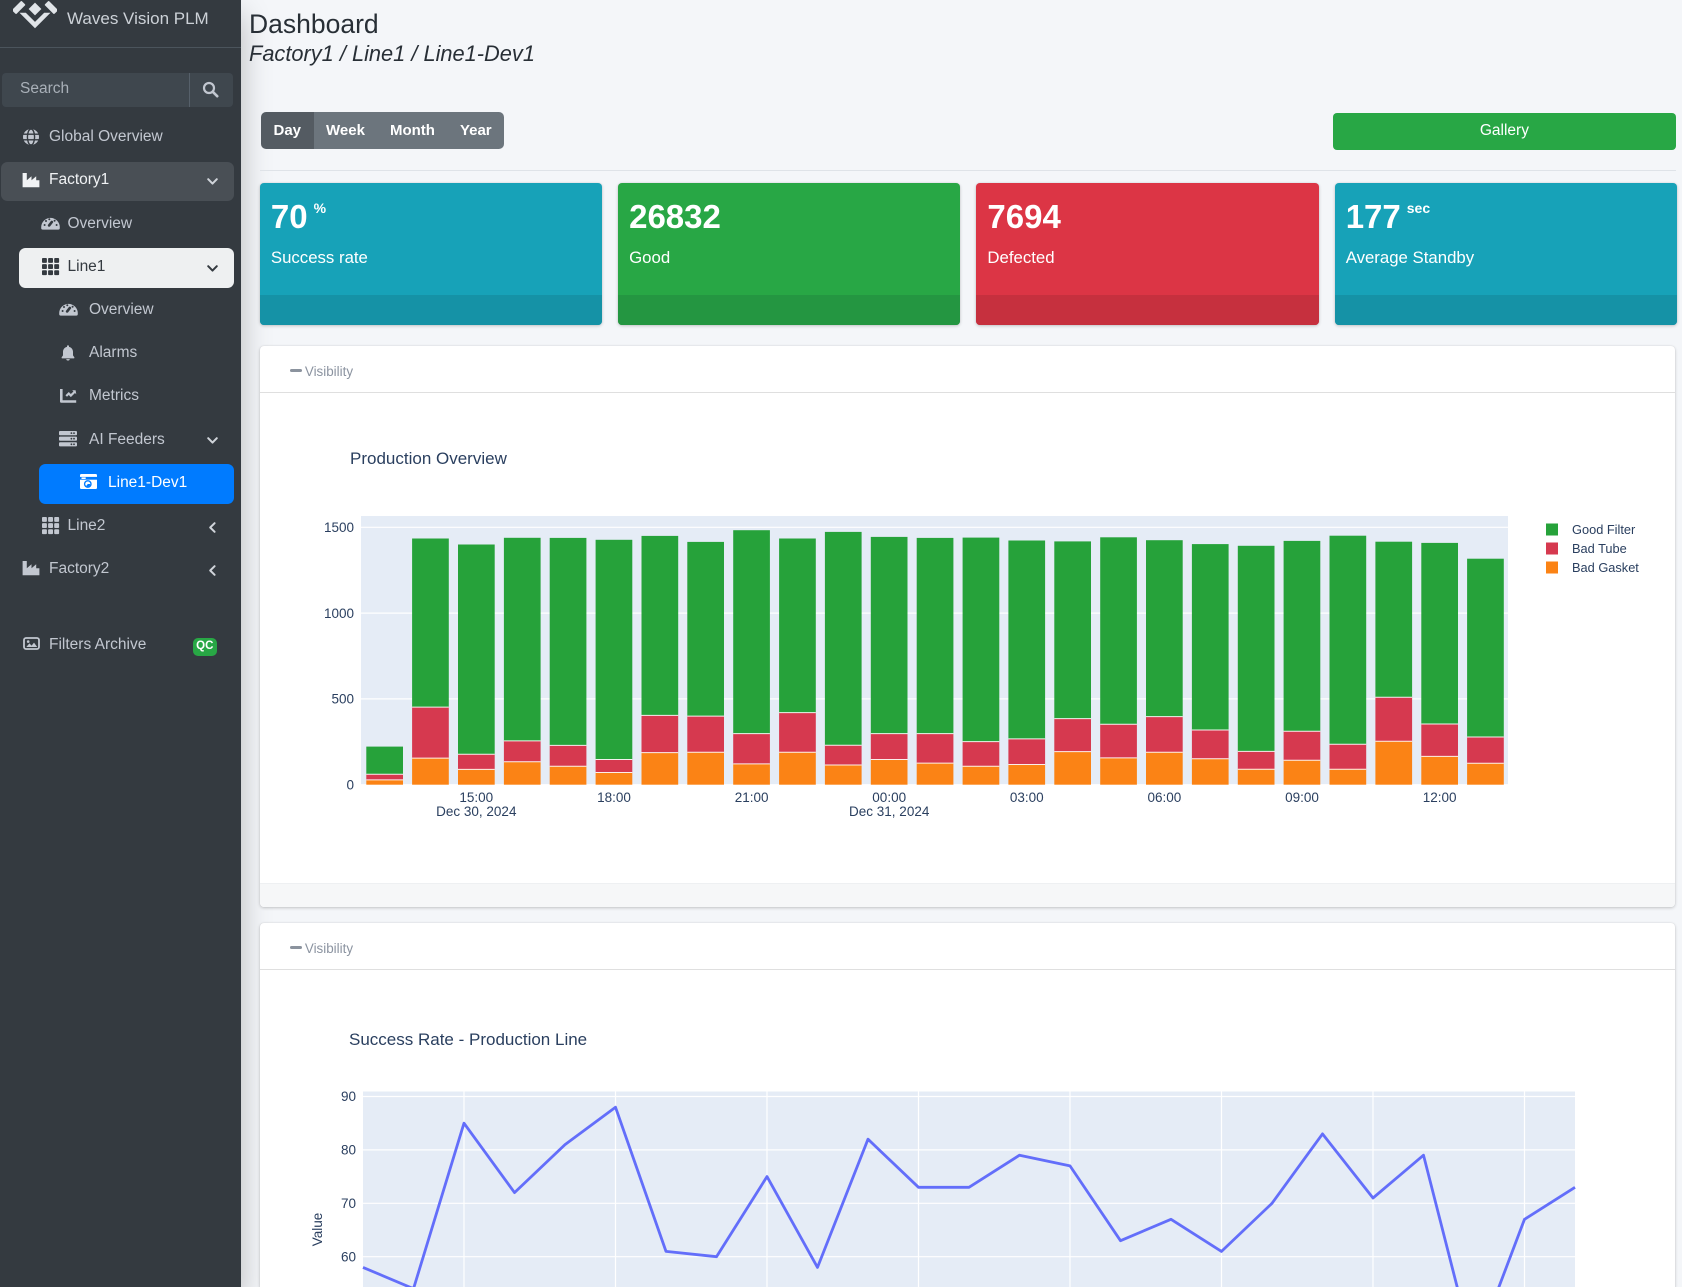 The width and height of the screenshot is (1682, 1287). Describe the element at coordinates (476, 797) in the screenshot. I see `svg-text: 15:00` at that location.